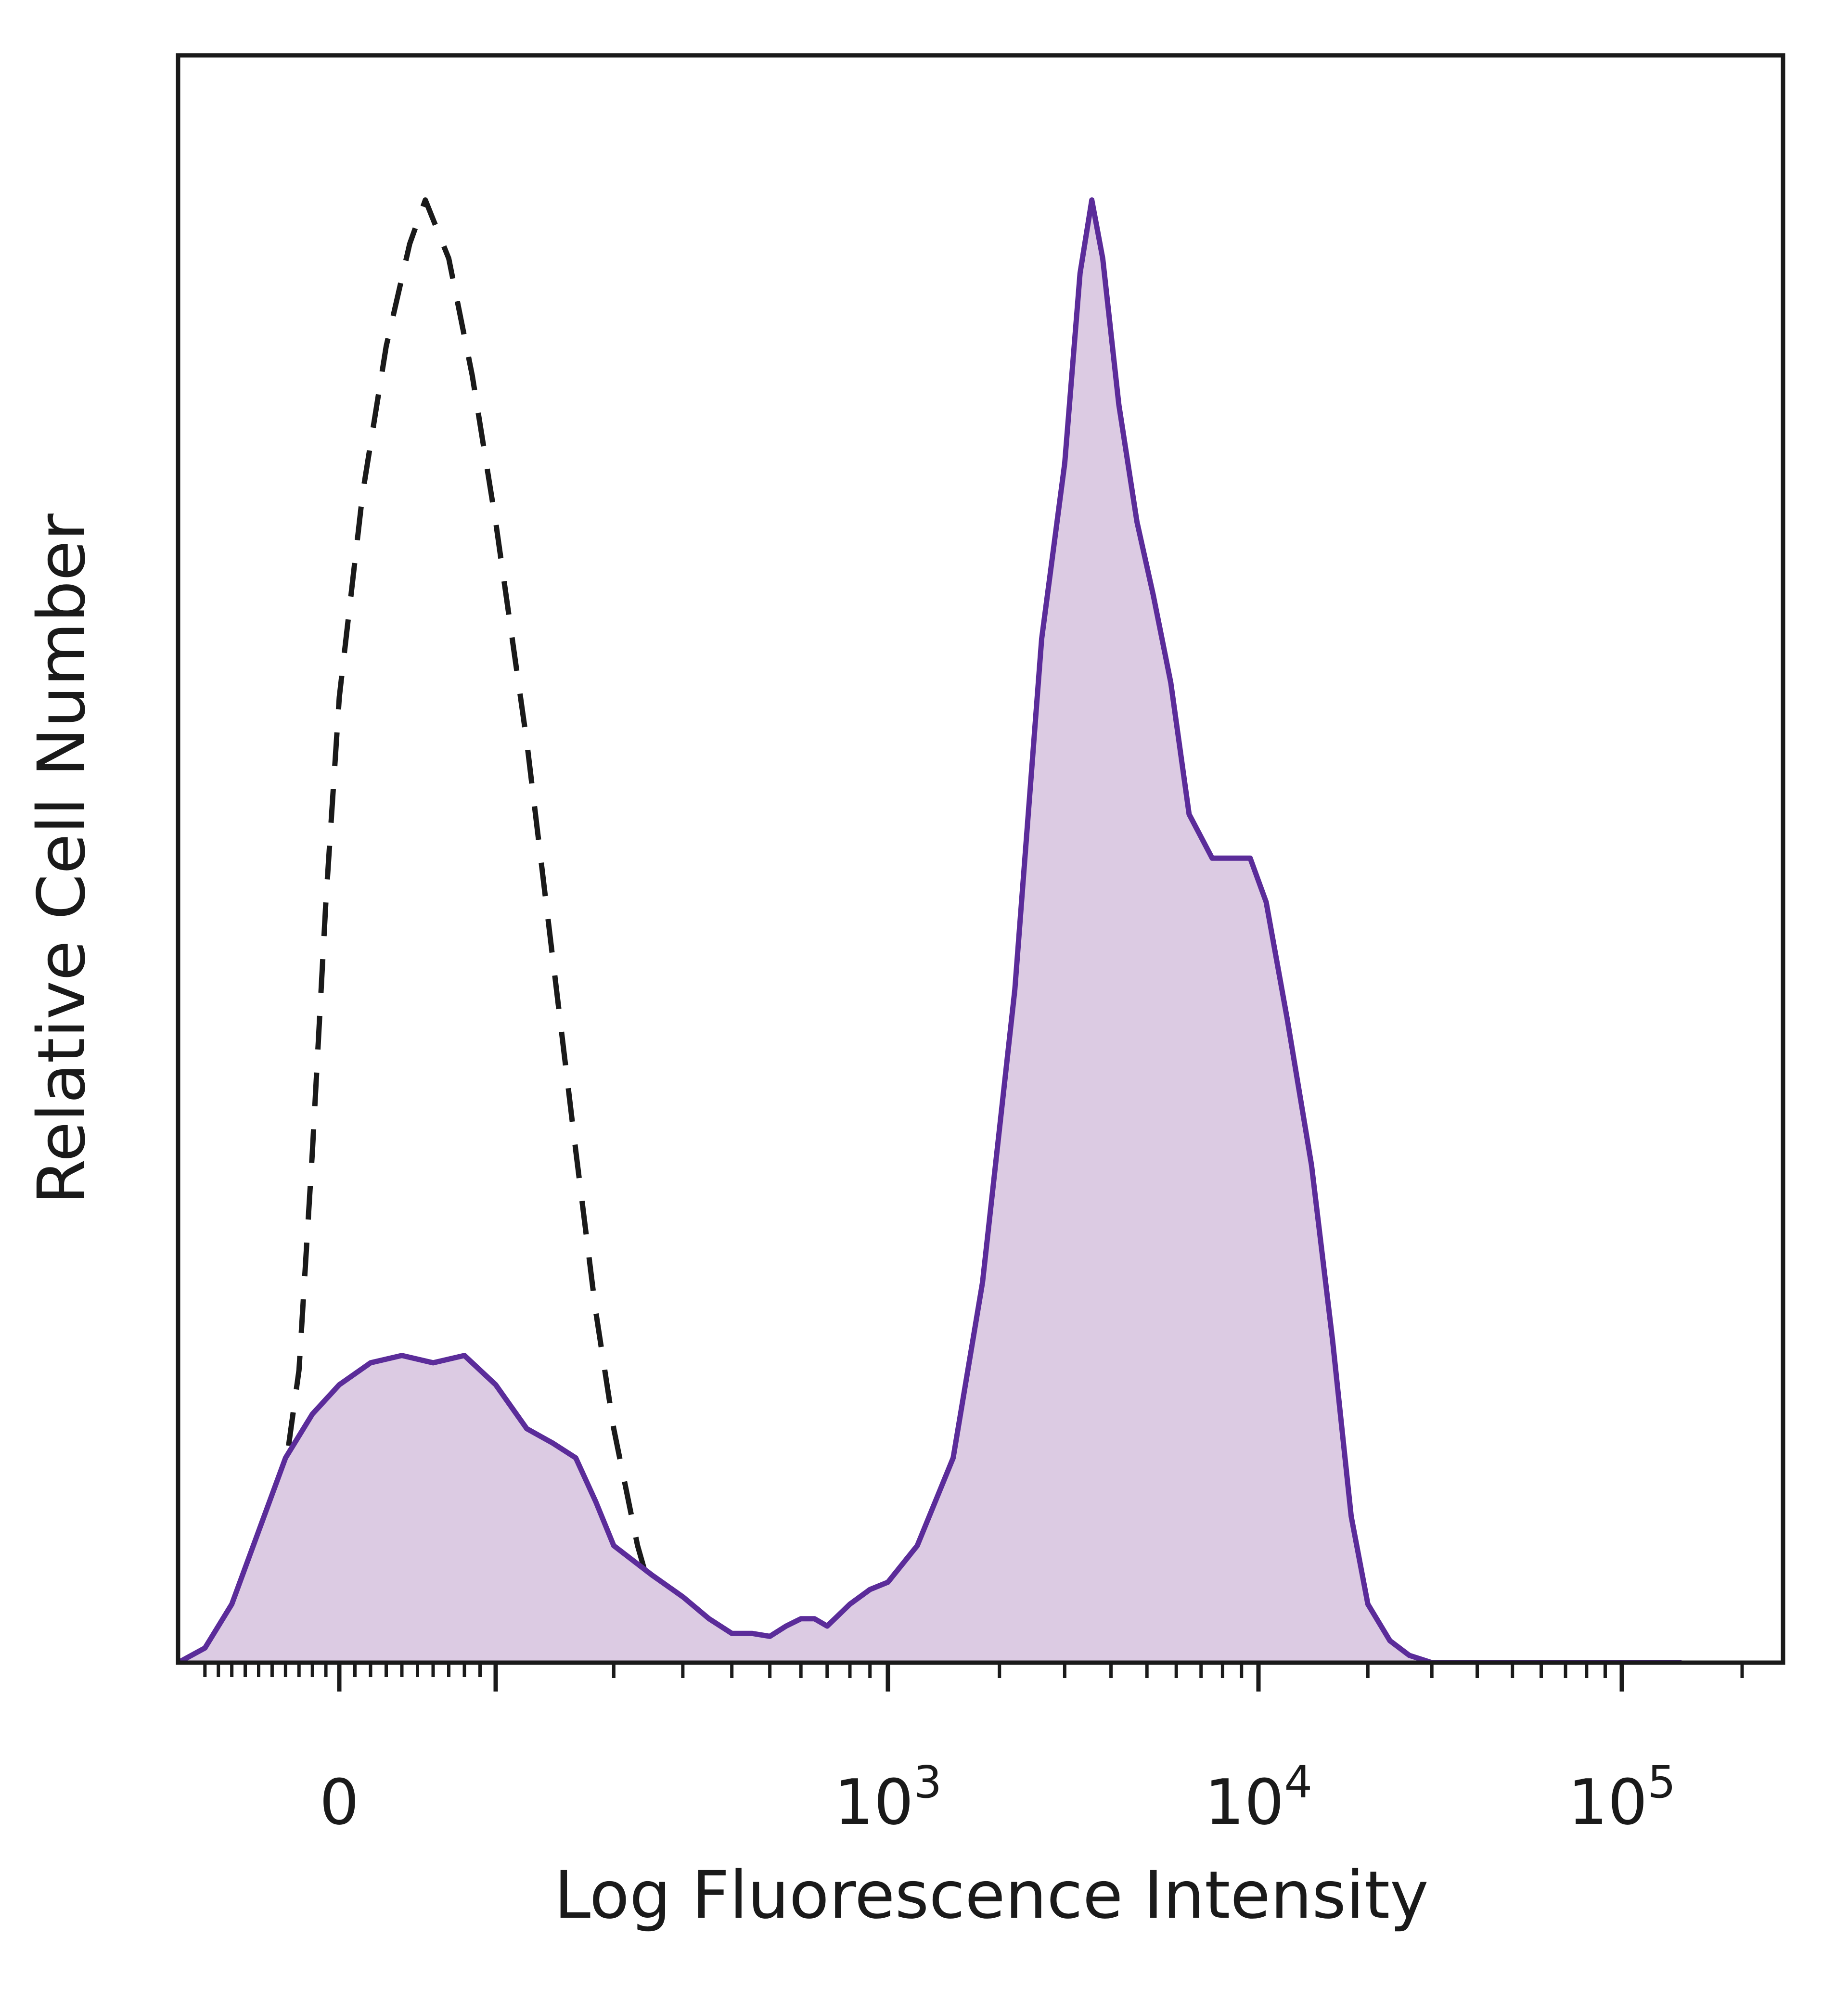  Describe the element at coordinates (1661, 1782) in the screenshot. I see `x-tick-label-exponent: 5` at that location.